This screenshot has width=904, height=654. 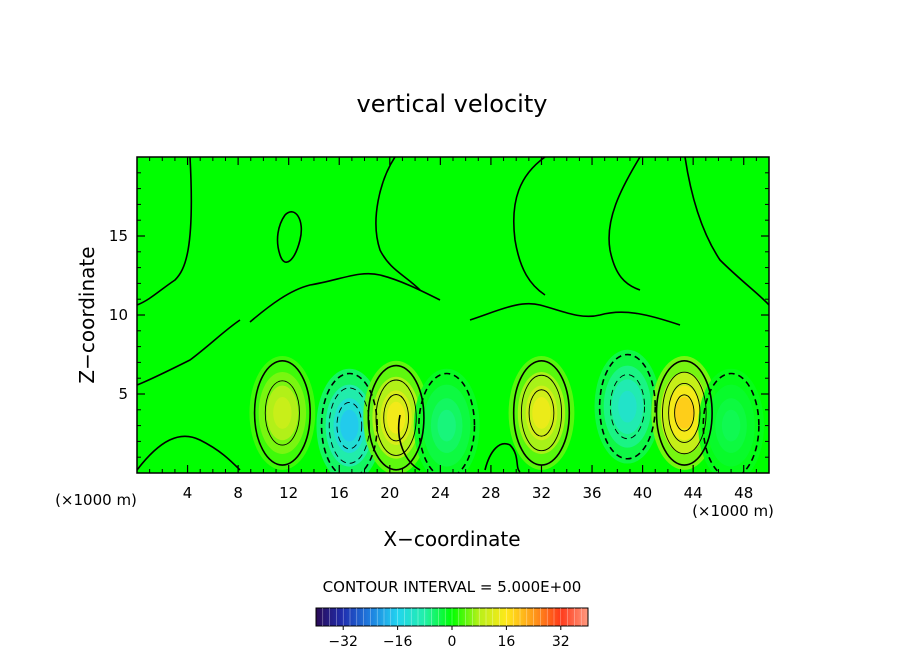 I want to click on colorbar-tick-label: 0, so click(x=452, y=642).